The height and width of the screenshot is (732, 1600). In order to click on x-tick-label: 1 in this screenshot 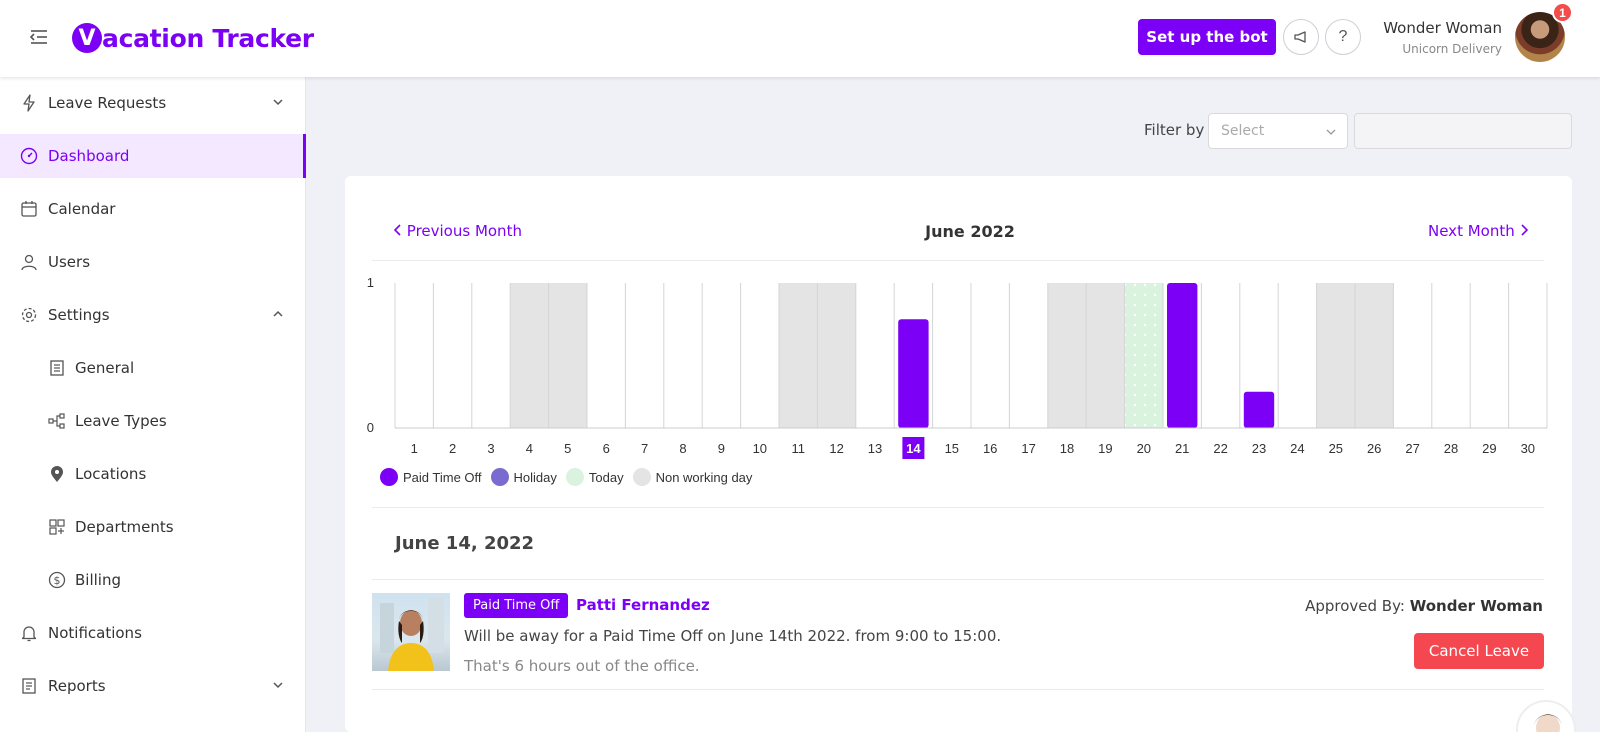, I will do `click(414, 448)`.